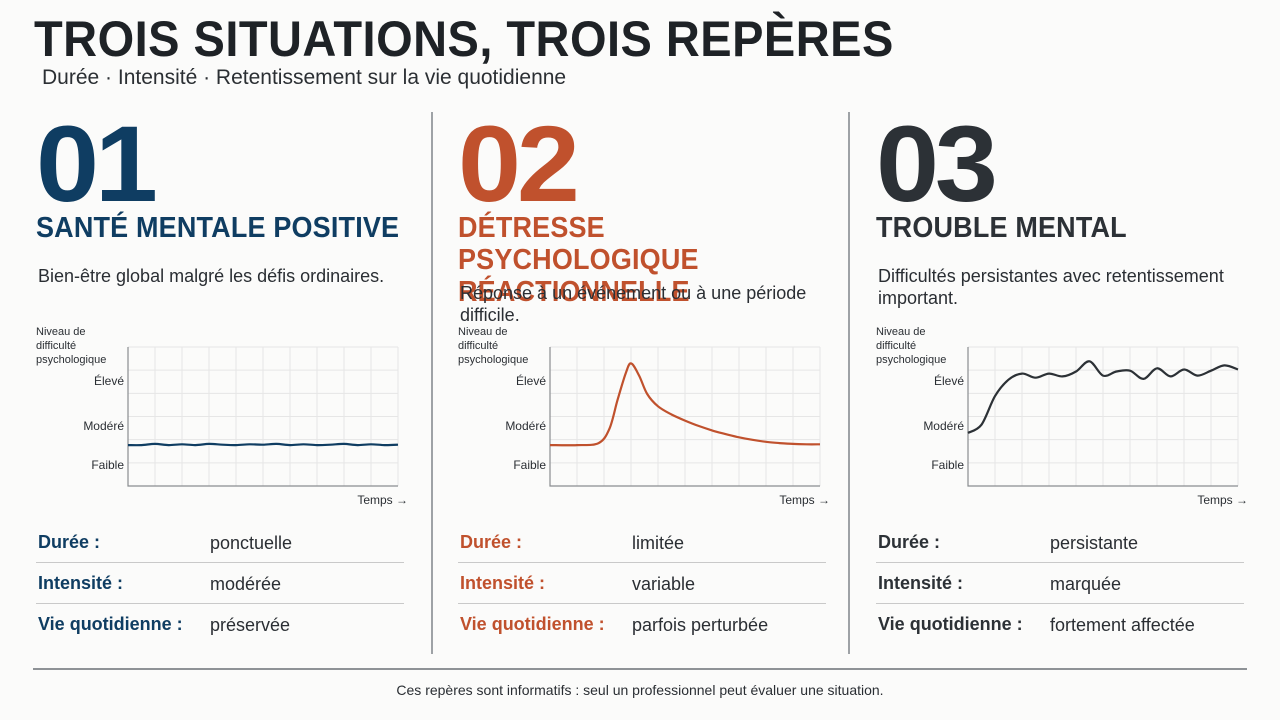  What do you see at coordinates (1086, 584) in the screenshot?
I see `criteria-value: marquée` at bounding box center [1086, 584].